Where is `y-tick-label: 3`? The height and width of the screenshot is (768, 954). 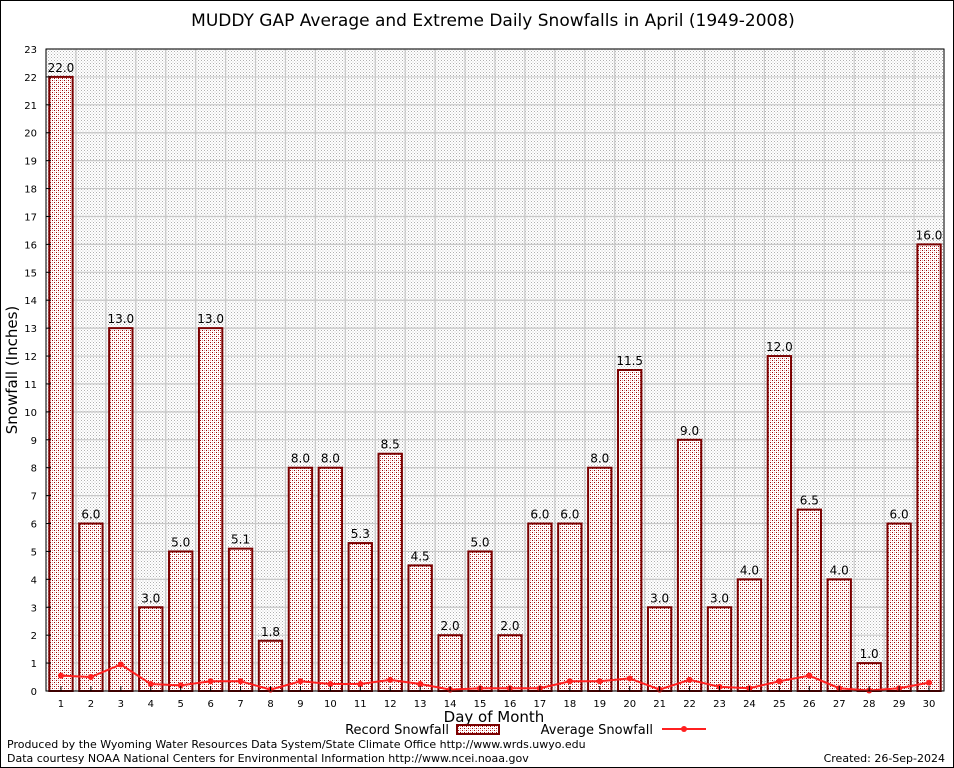
y-tick-label: 3 is located at coordinates (34, 608).